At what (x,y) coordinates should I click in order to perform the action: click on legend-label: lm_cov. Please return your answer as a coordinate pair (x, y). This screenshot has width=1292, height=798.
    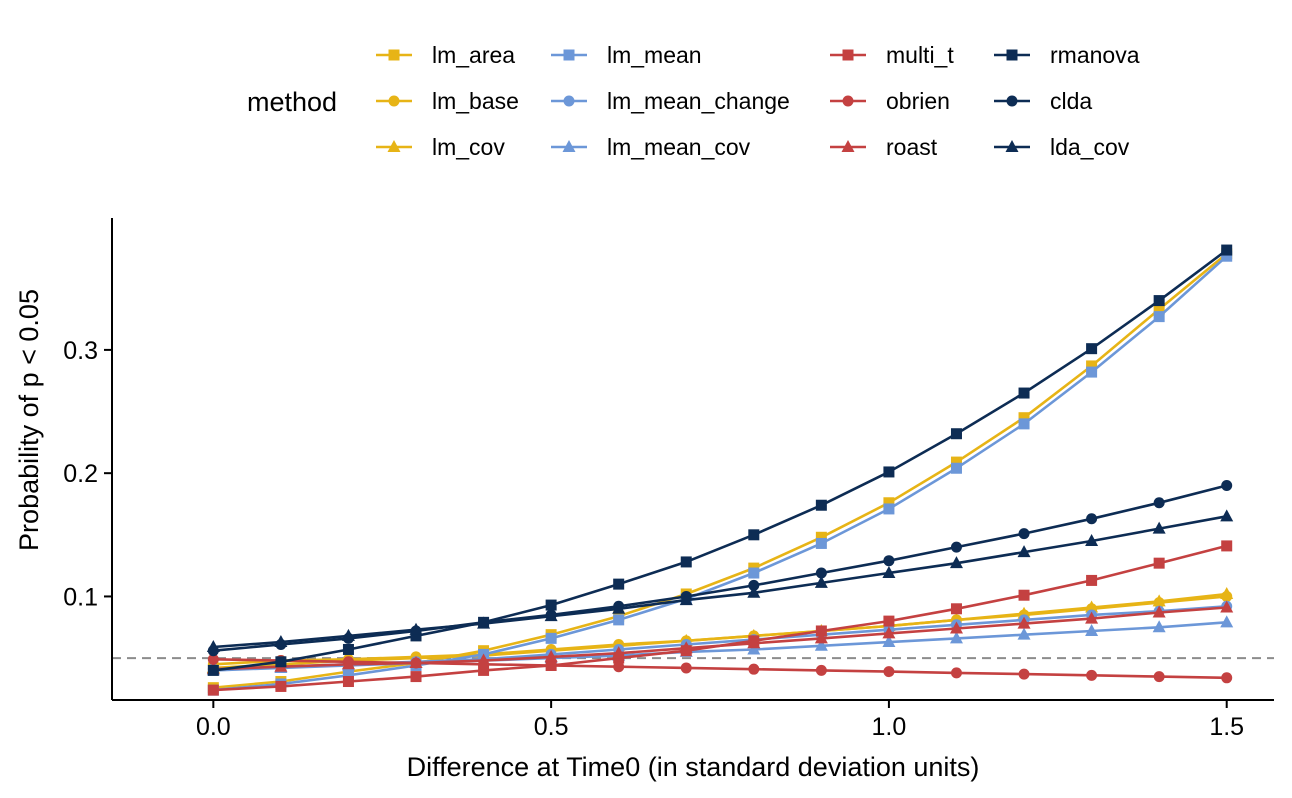
    Looking at the image, I should click on (468, 147).